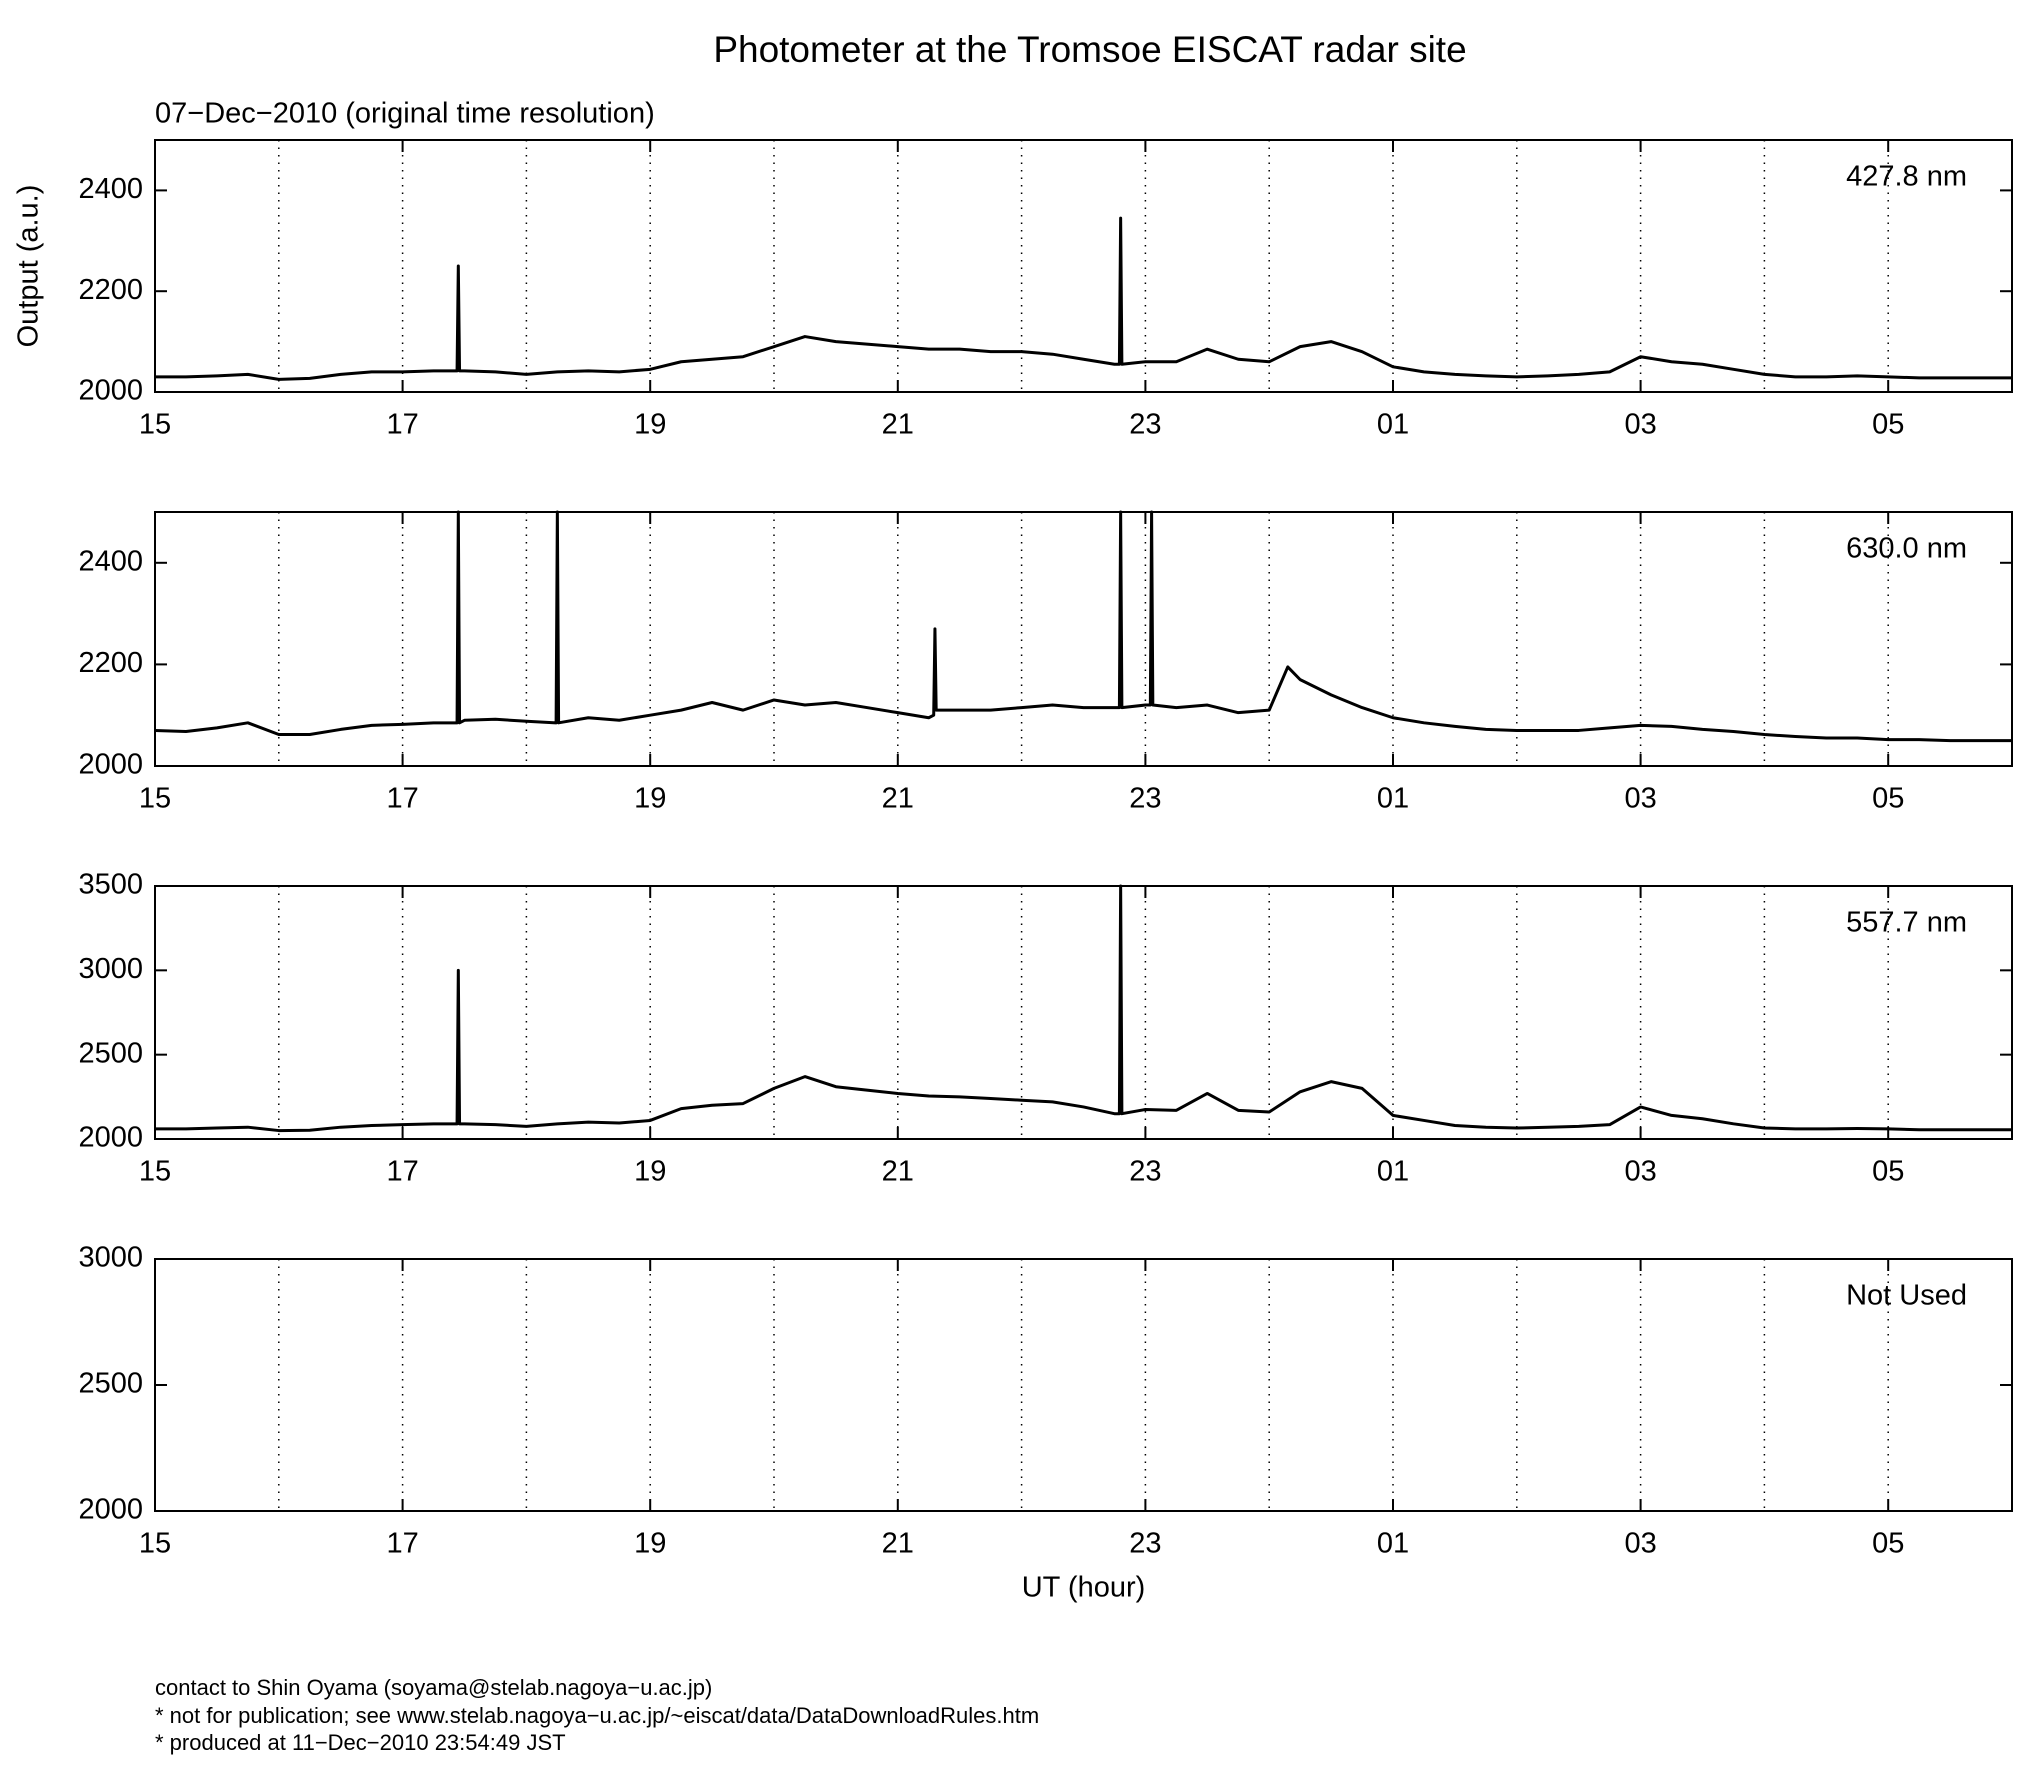 The image size is (2029, 1776). Describe the element at coordinates (1906, 1296) in the screenshot. I see `panel-label: Not Used` at that location.